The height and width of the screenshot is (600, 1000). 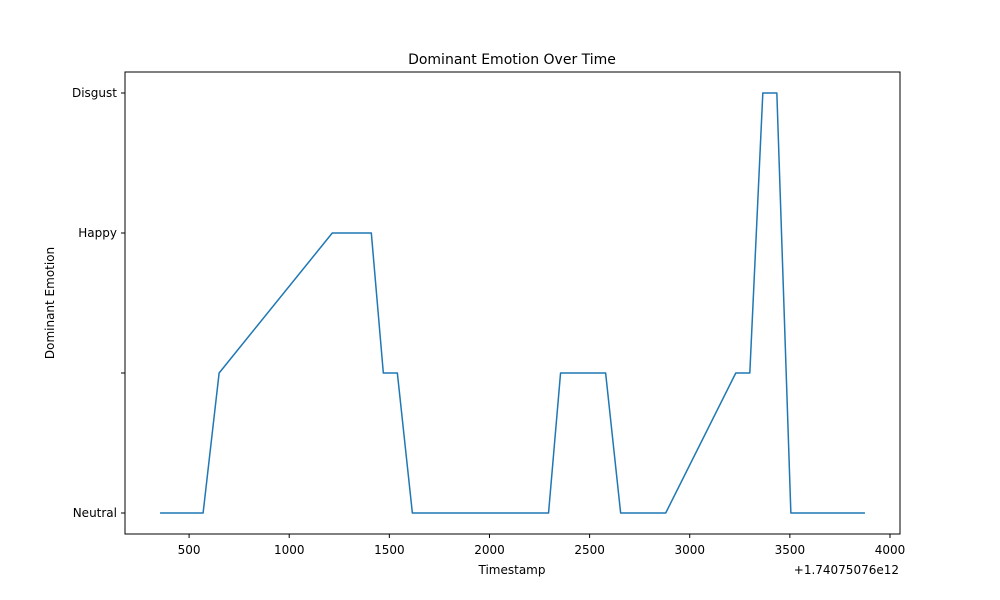 What do you see at coordinates (289, 550) in the screenshot?
I see `x-tick-label: 1000` at bounding box center [289, 550].